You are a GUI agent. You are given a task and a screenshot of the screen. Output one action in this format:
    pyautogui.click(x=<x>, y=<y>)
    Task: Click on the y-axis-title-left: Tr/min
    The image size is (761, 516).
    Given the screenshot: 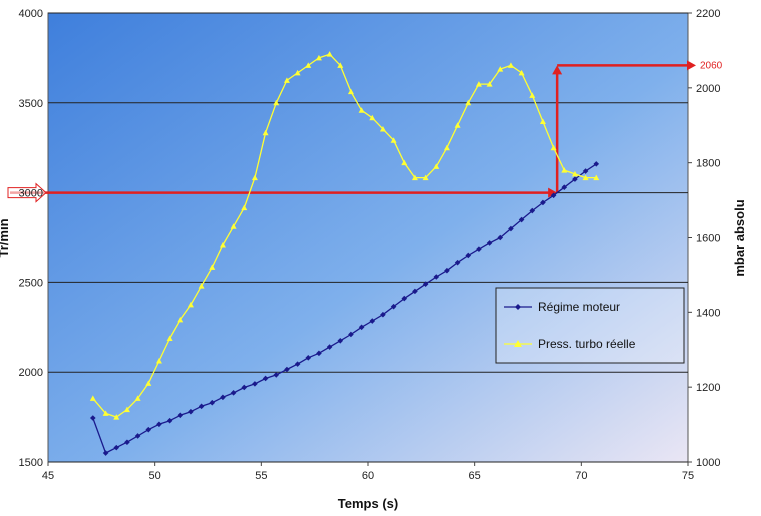 What is the action you would take?
    pyautogui.click(x=5, y=237)
    